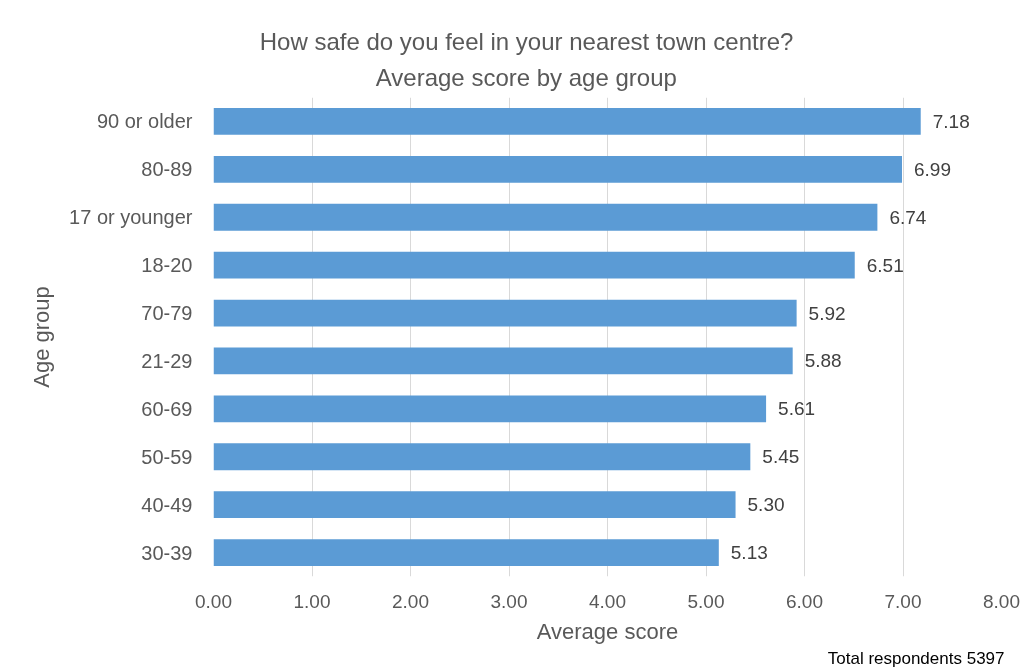 Image resolution: width=1032 pixels, height=667 pixels. What do you see at coordinates (932, 169) in the screenshot?
I see `data-label: 6.99` at bounding box center [932, 169].